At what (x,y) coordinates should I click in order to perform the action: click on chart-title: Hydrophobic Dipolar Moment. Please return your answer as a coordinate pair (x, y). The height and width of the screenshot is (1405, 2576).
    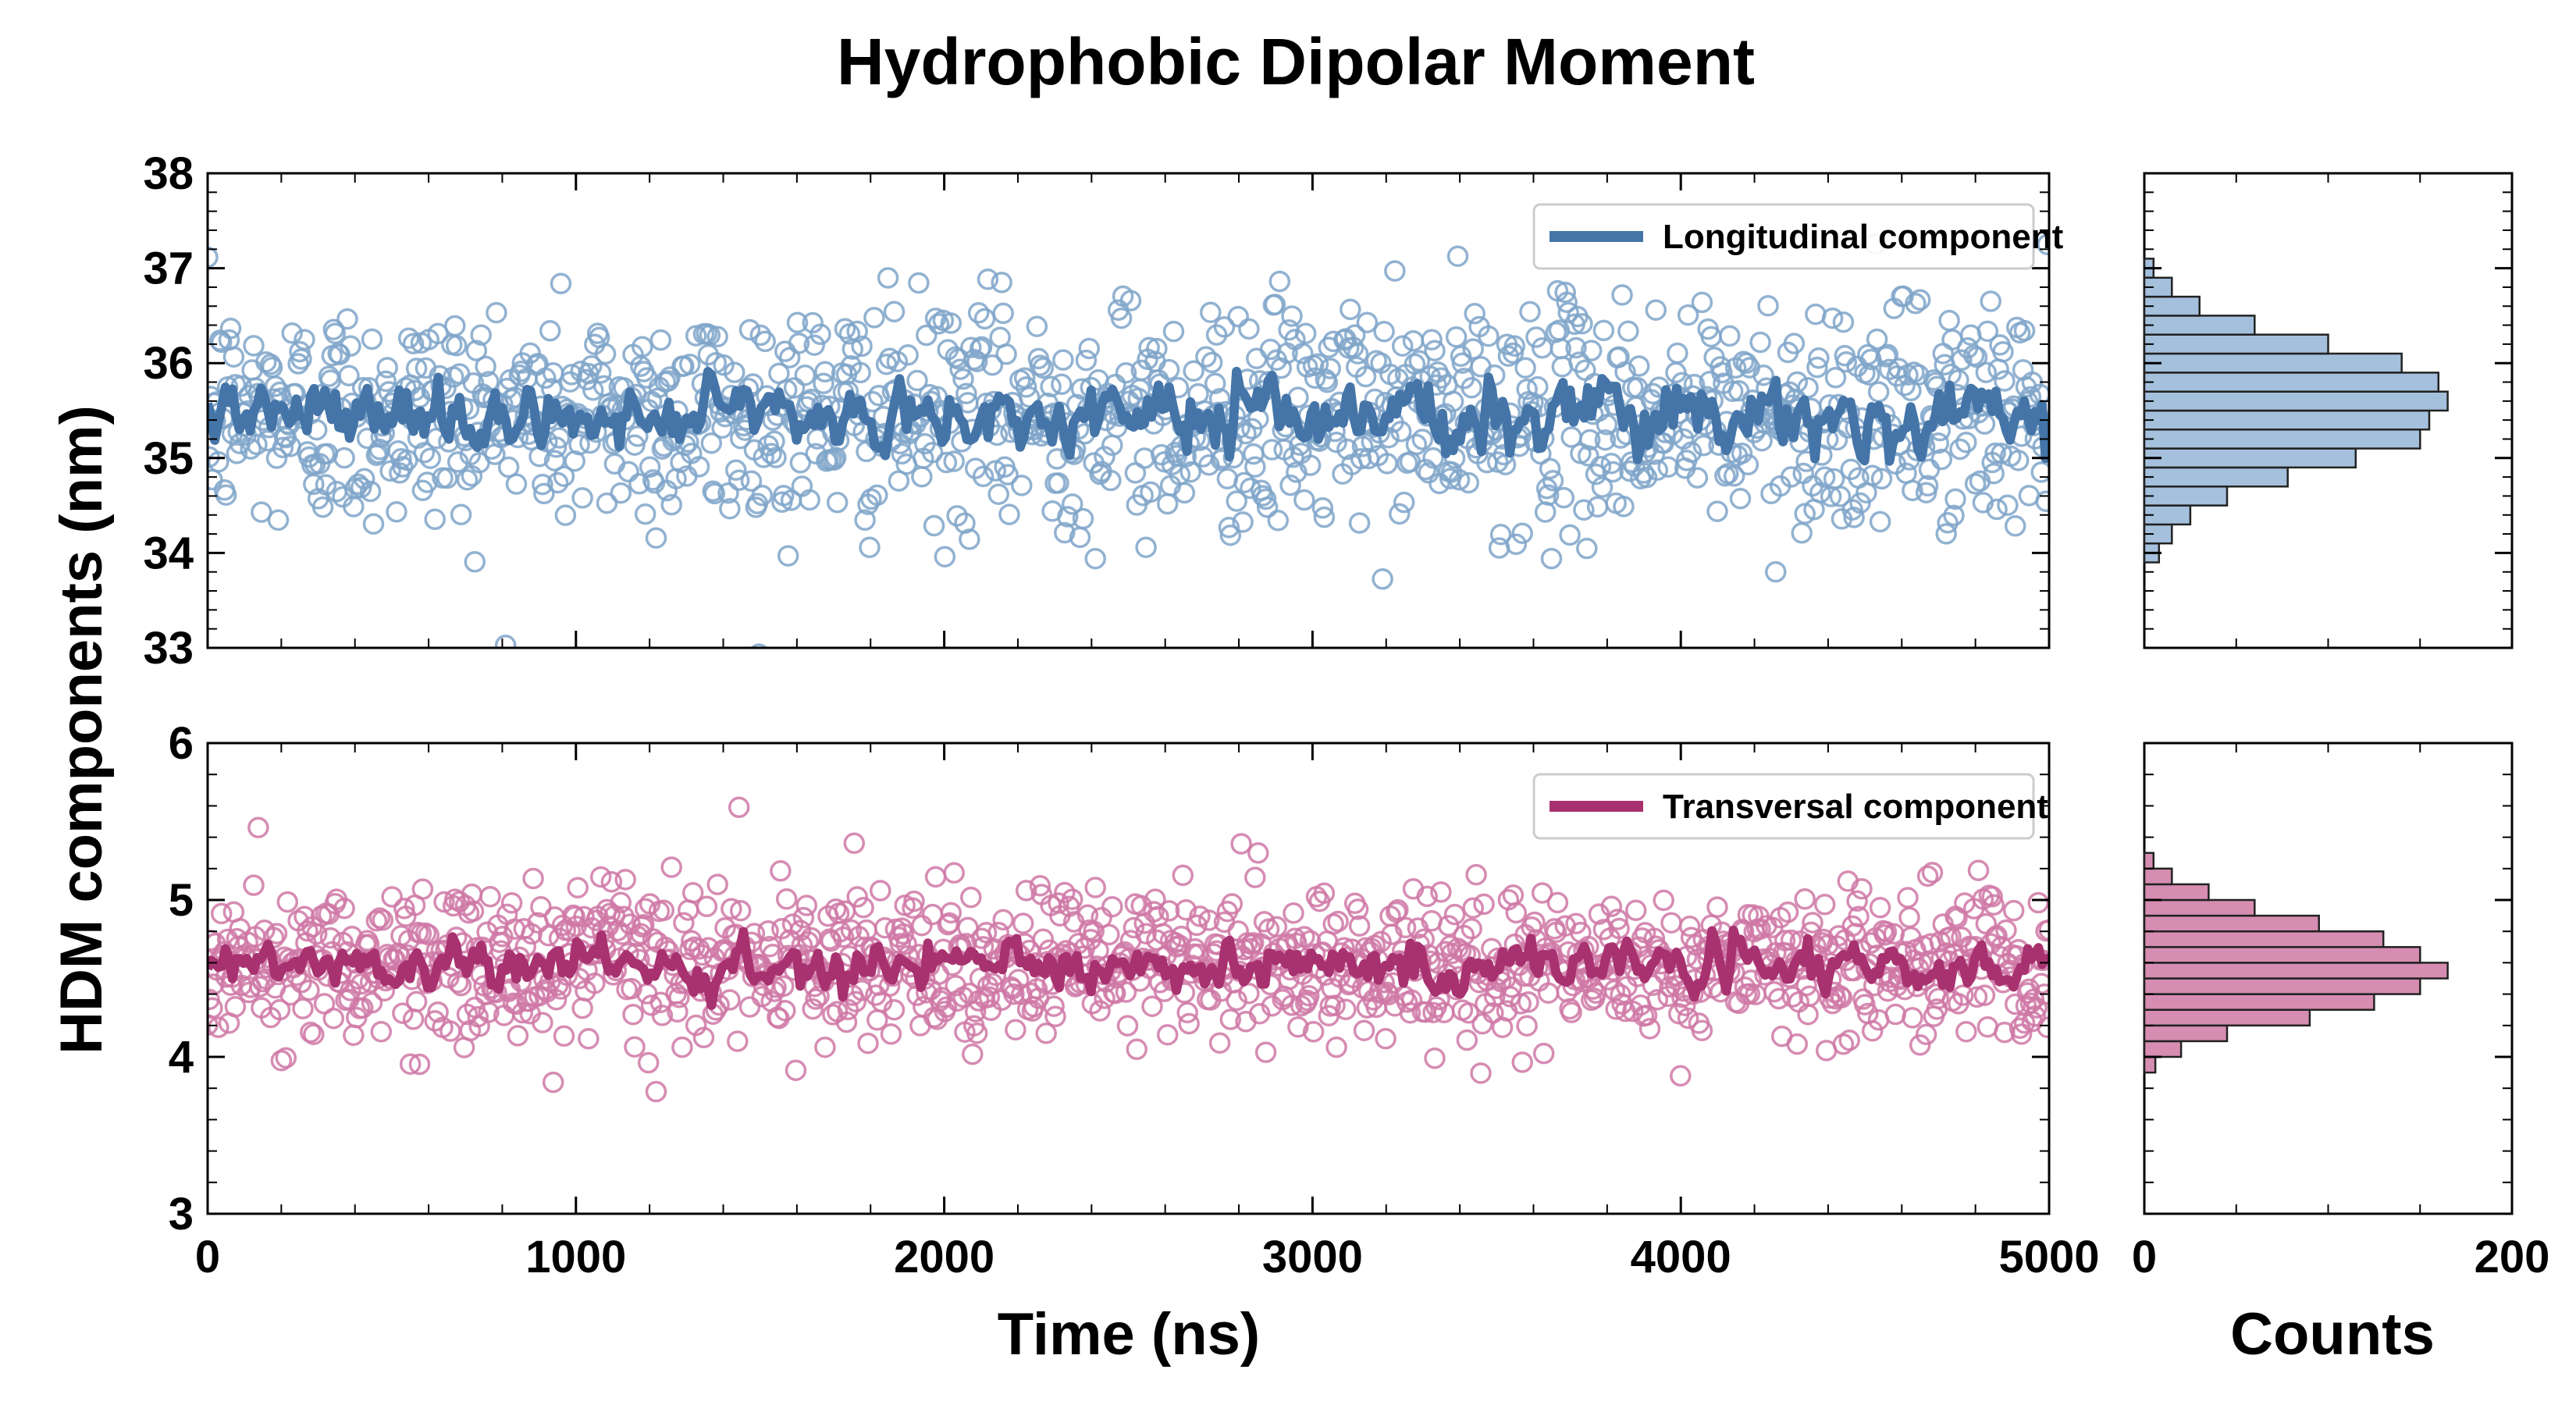
    Looking at the image, I should click on (1296, 61).